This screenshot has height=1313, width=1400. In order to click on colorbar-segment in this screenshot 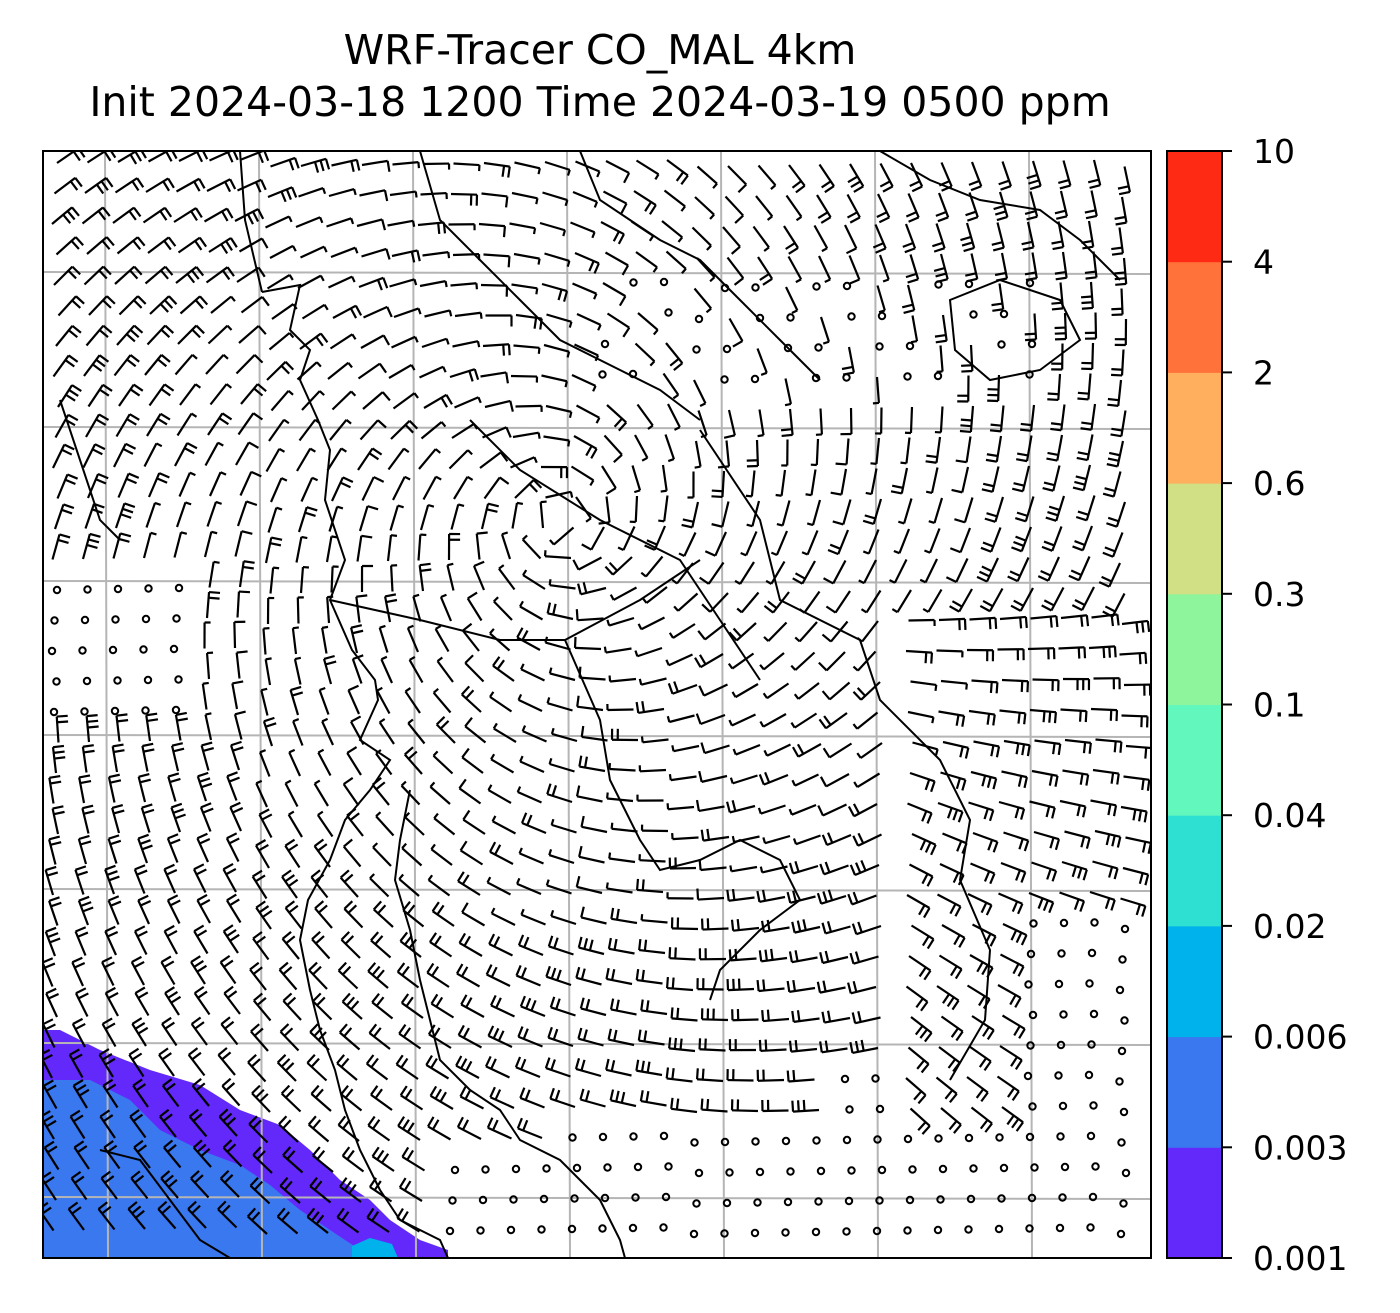, I will do `click(1194, 760)`.